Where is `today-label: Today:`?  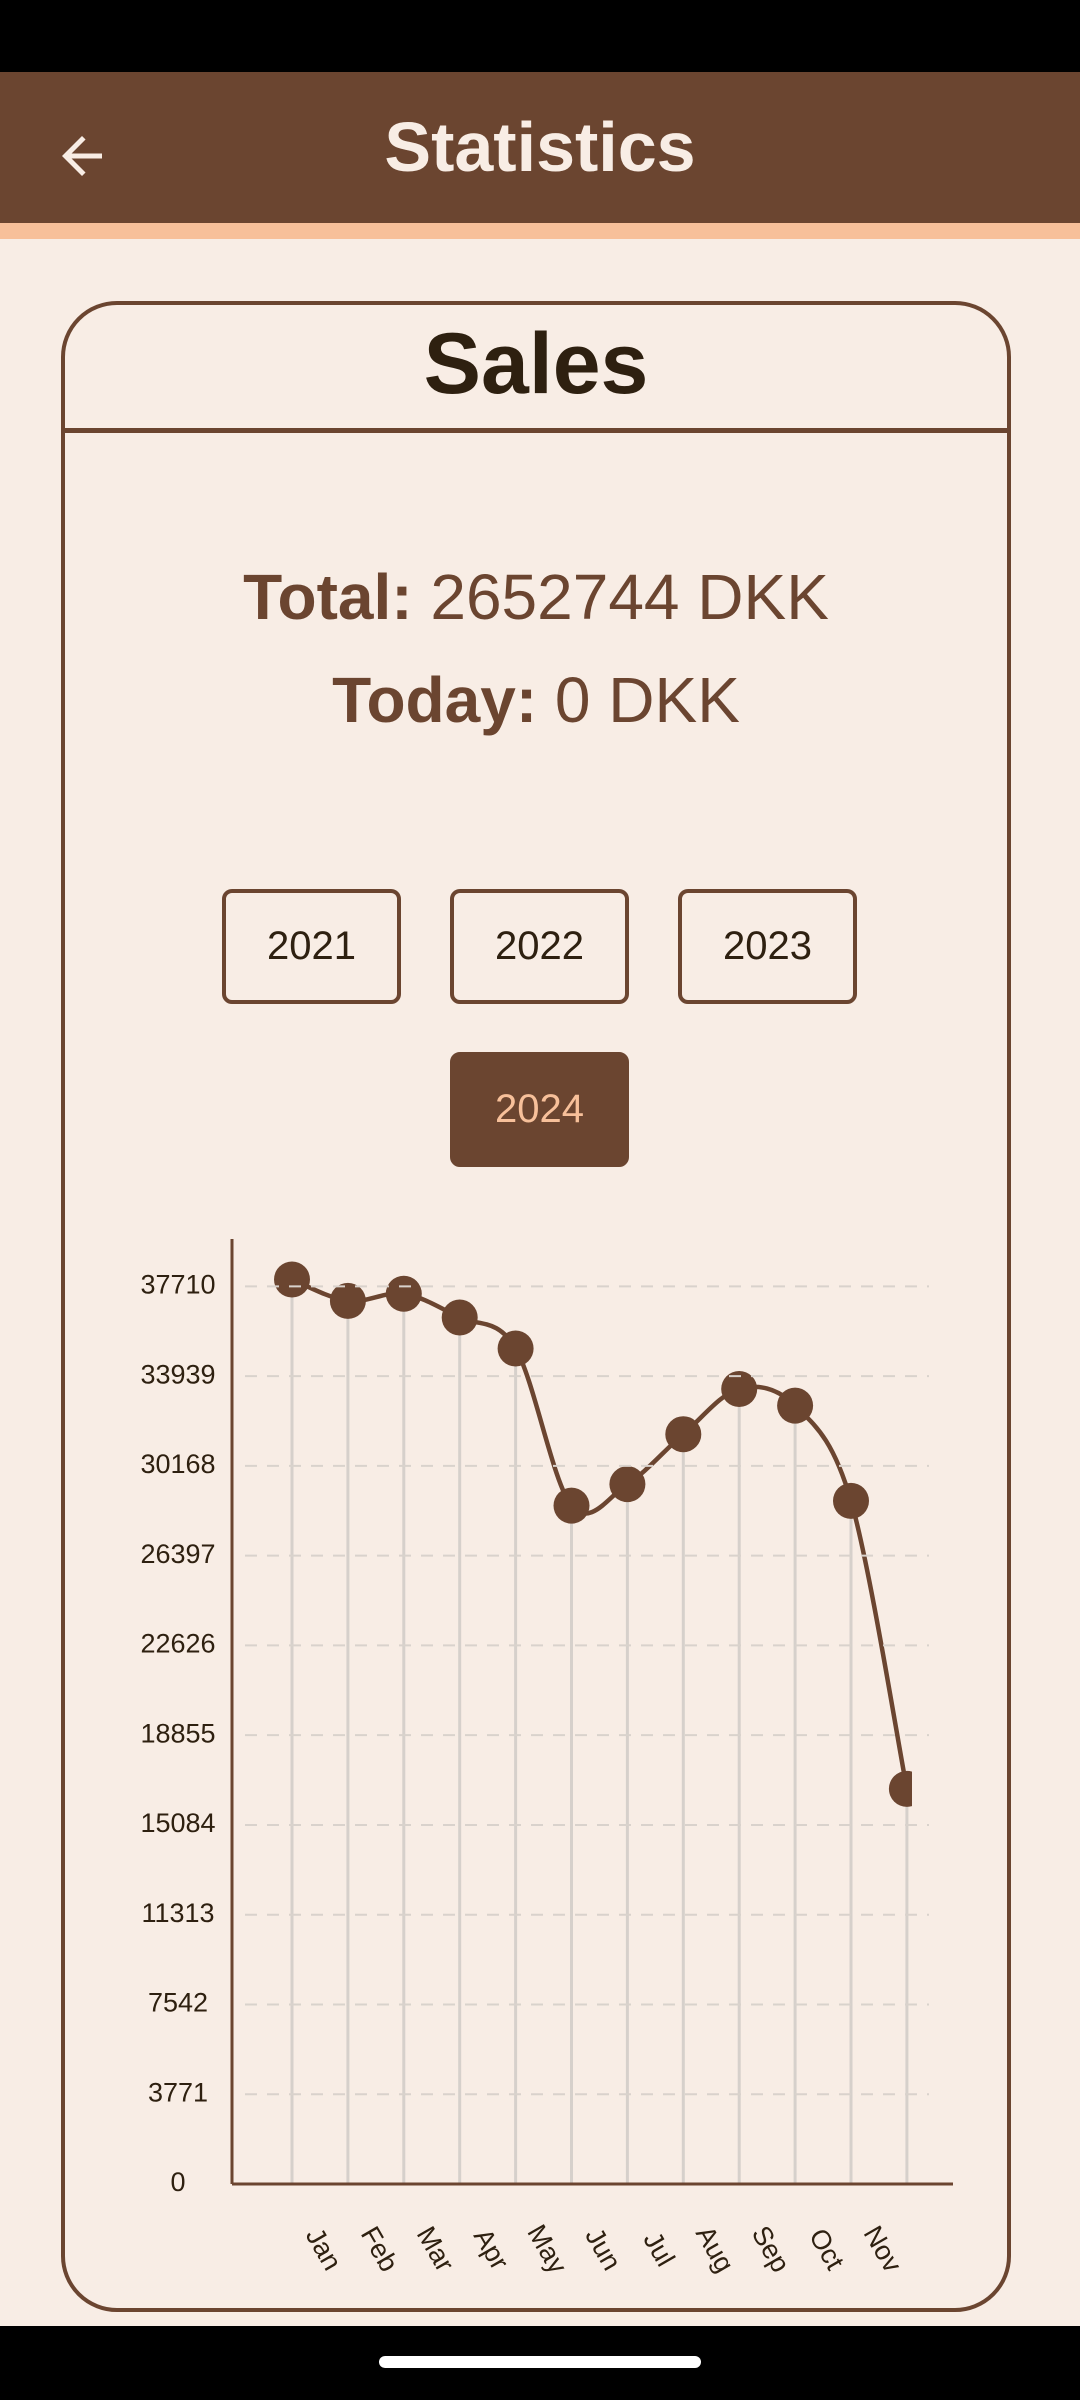 today-label: Today: is located at coordinates (435, 700).